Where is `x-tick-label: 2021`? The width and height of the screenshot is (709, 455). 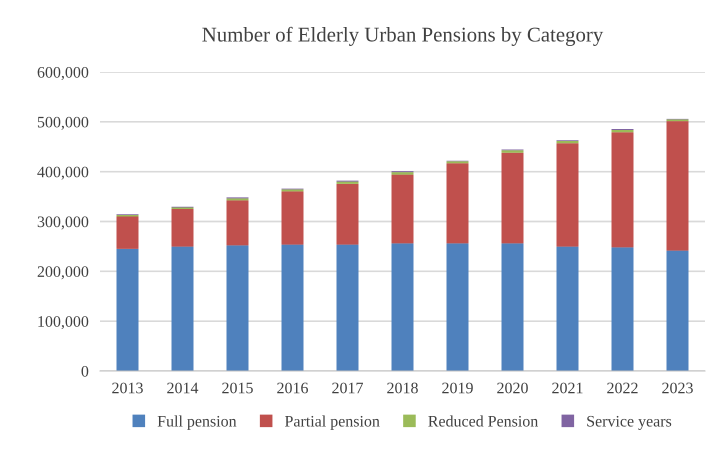
x-tick-label: 2021 is located at coordinates (567, 388).